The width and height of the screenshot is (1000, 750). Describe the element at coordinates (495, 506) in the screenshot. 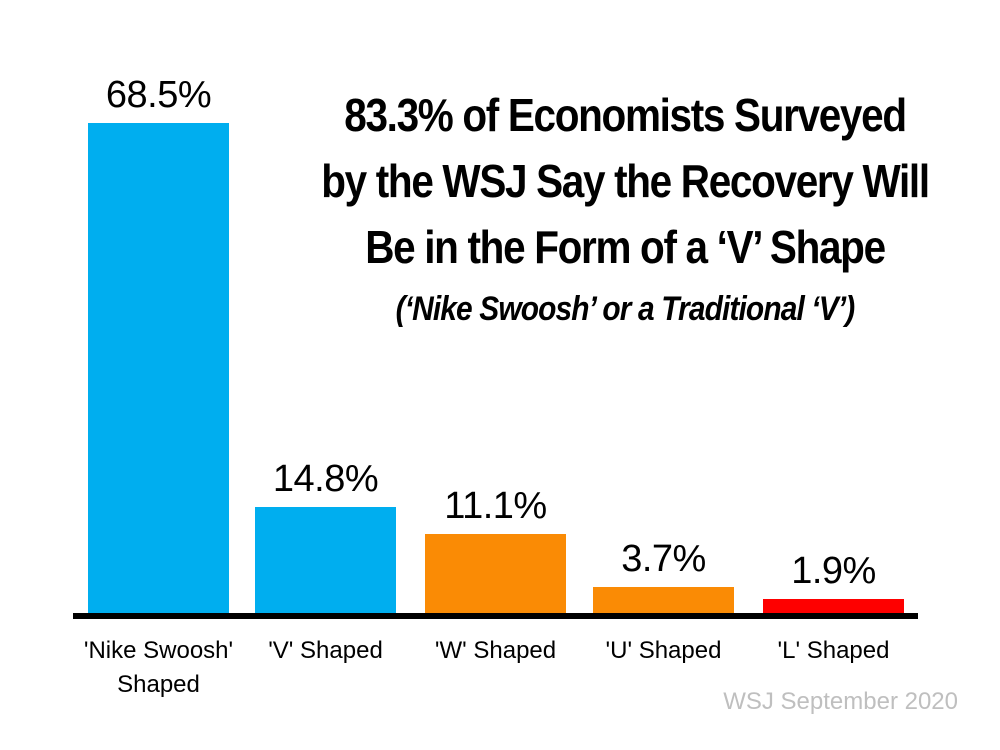

I see `bar-value-label: 11.1%` at that location.